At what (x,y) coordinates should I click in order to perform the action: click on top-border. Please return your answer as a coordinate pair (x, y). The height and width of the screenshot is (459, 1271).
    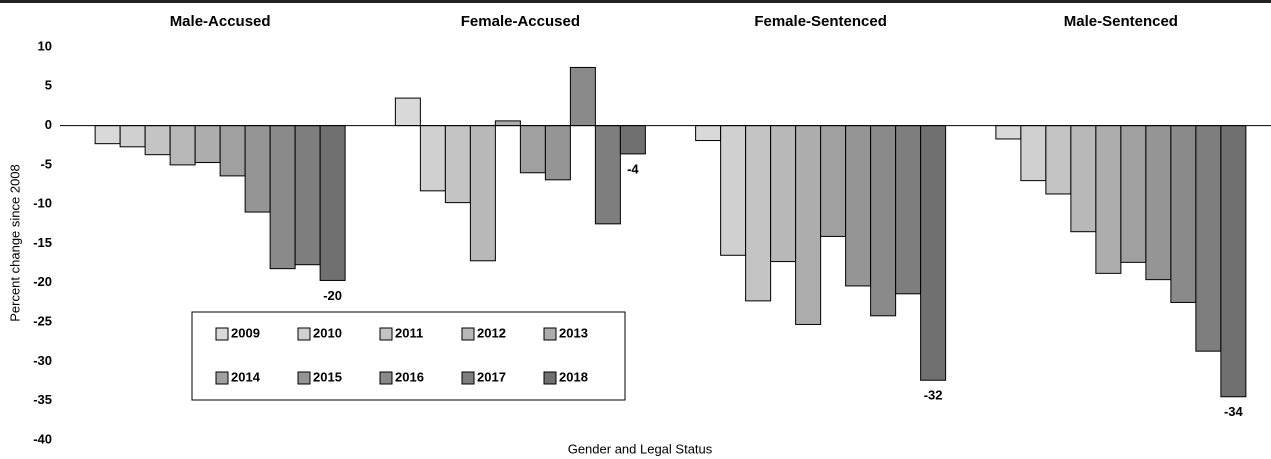
    Looking at the image, I should click on (635, 1).